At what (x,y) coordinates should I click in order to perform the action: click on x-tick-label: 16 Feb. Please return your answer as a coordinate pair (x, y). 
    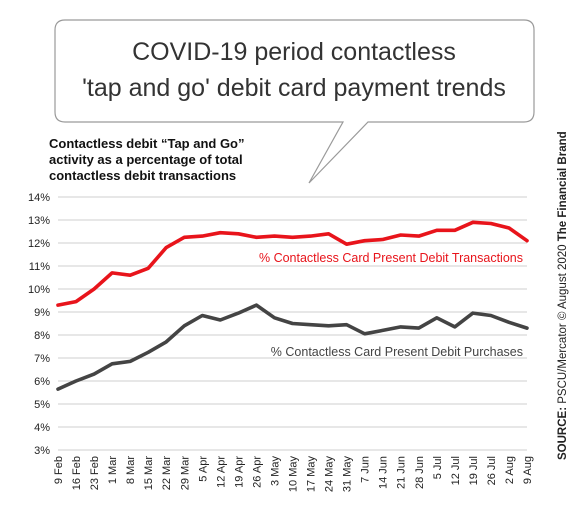
    Looking at the image, I should click on (77, 473).